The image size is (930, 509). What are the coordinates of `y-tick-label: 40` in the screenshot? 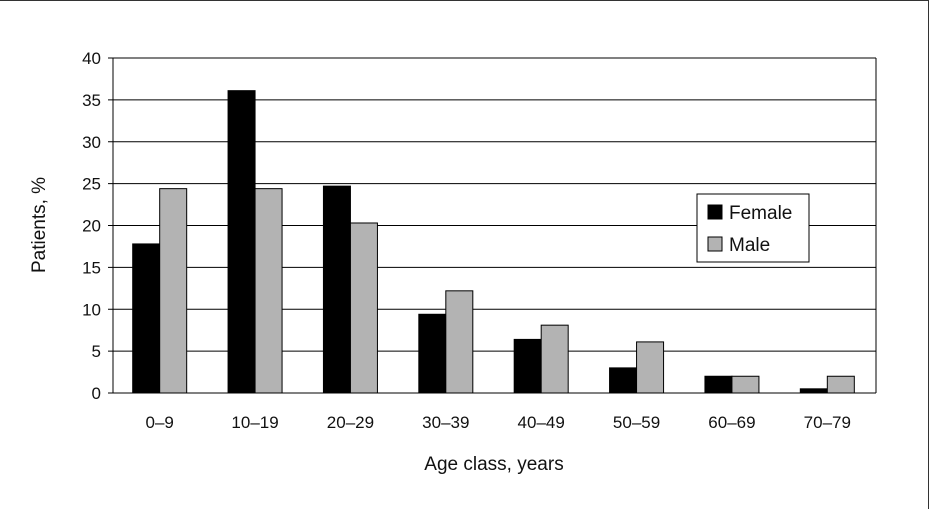 It's located at (91, 58).